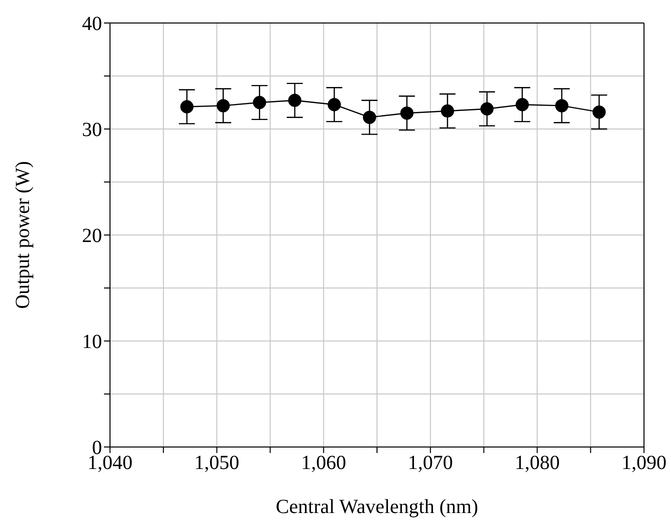 The height and width of the screenshot is (527, 671). I want to click on x-tick-label: 1,080, so click(537, 463).